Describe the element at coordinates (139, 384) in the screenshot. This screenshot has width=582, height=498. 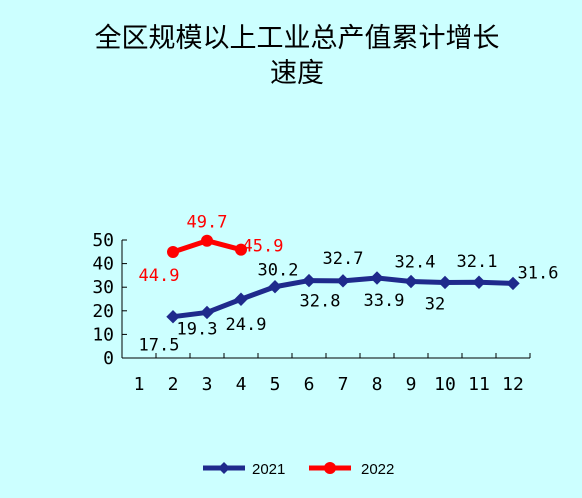
I see `x-tick-label: 1` at that location.